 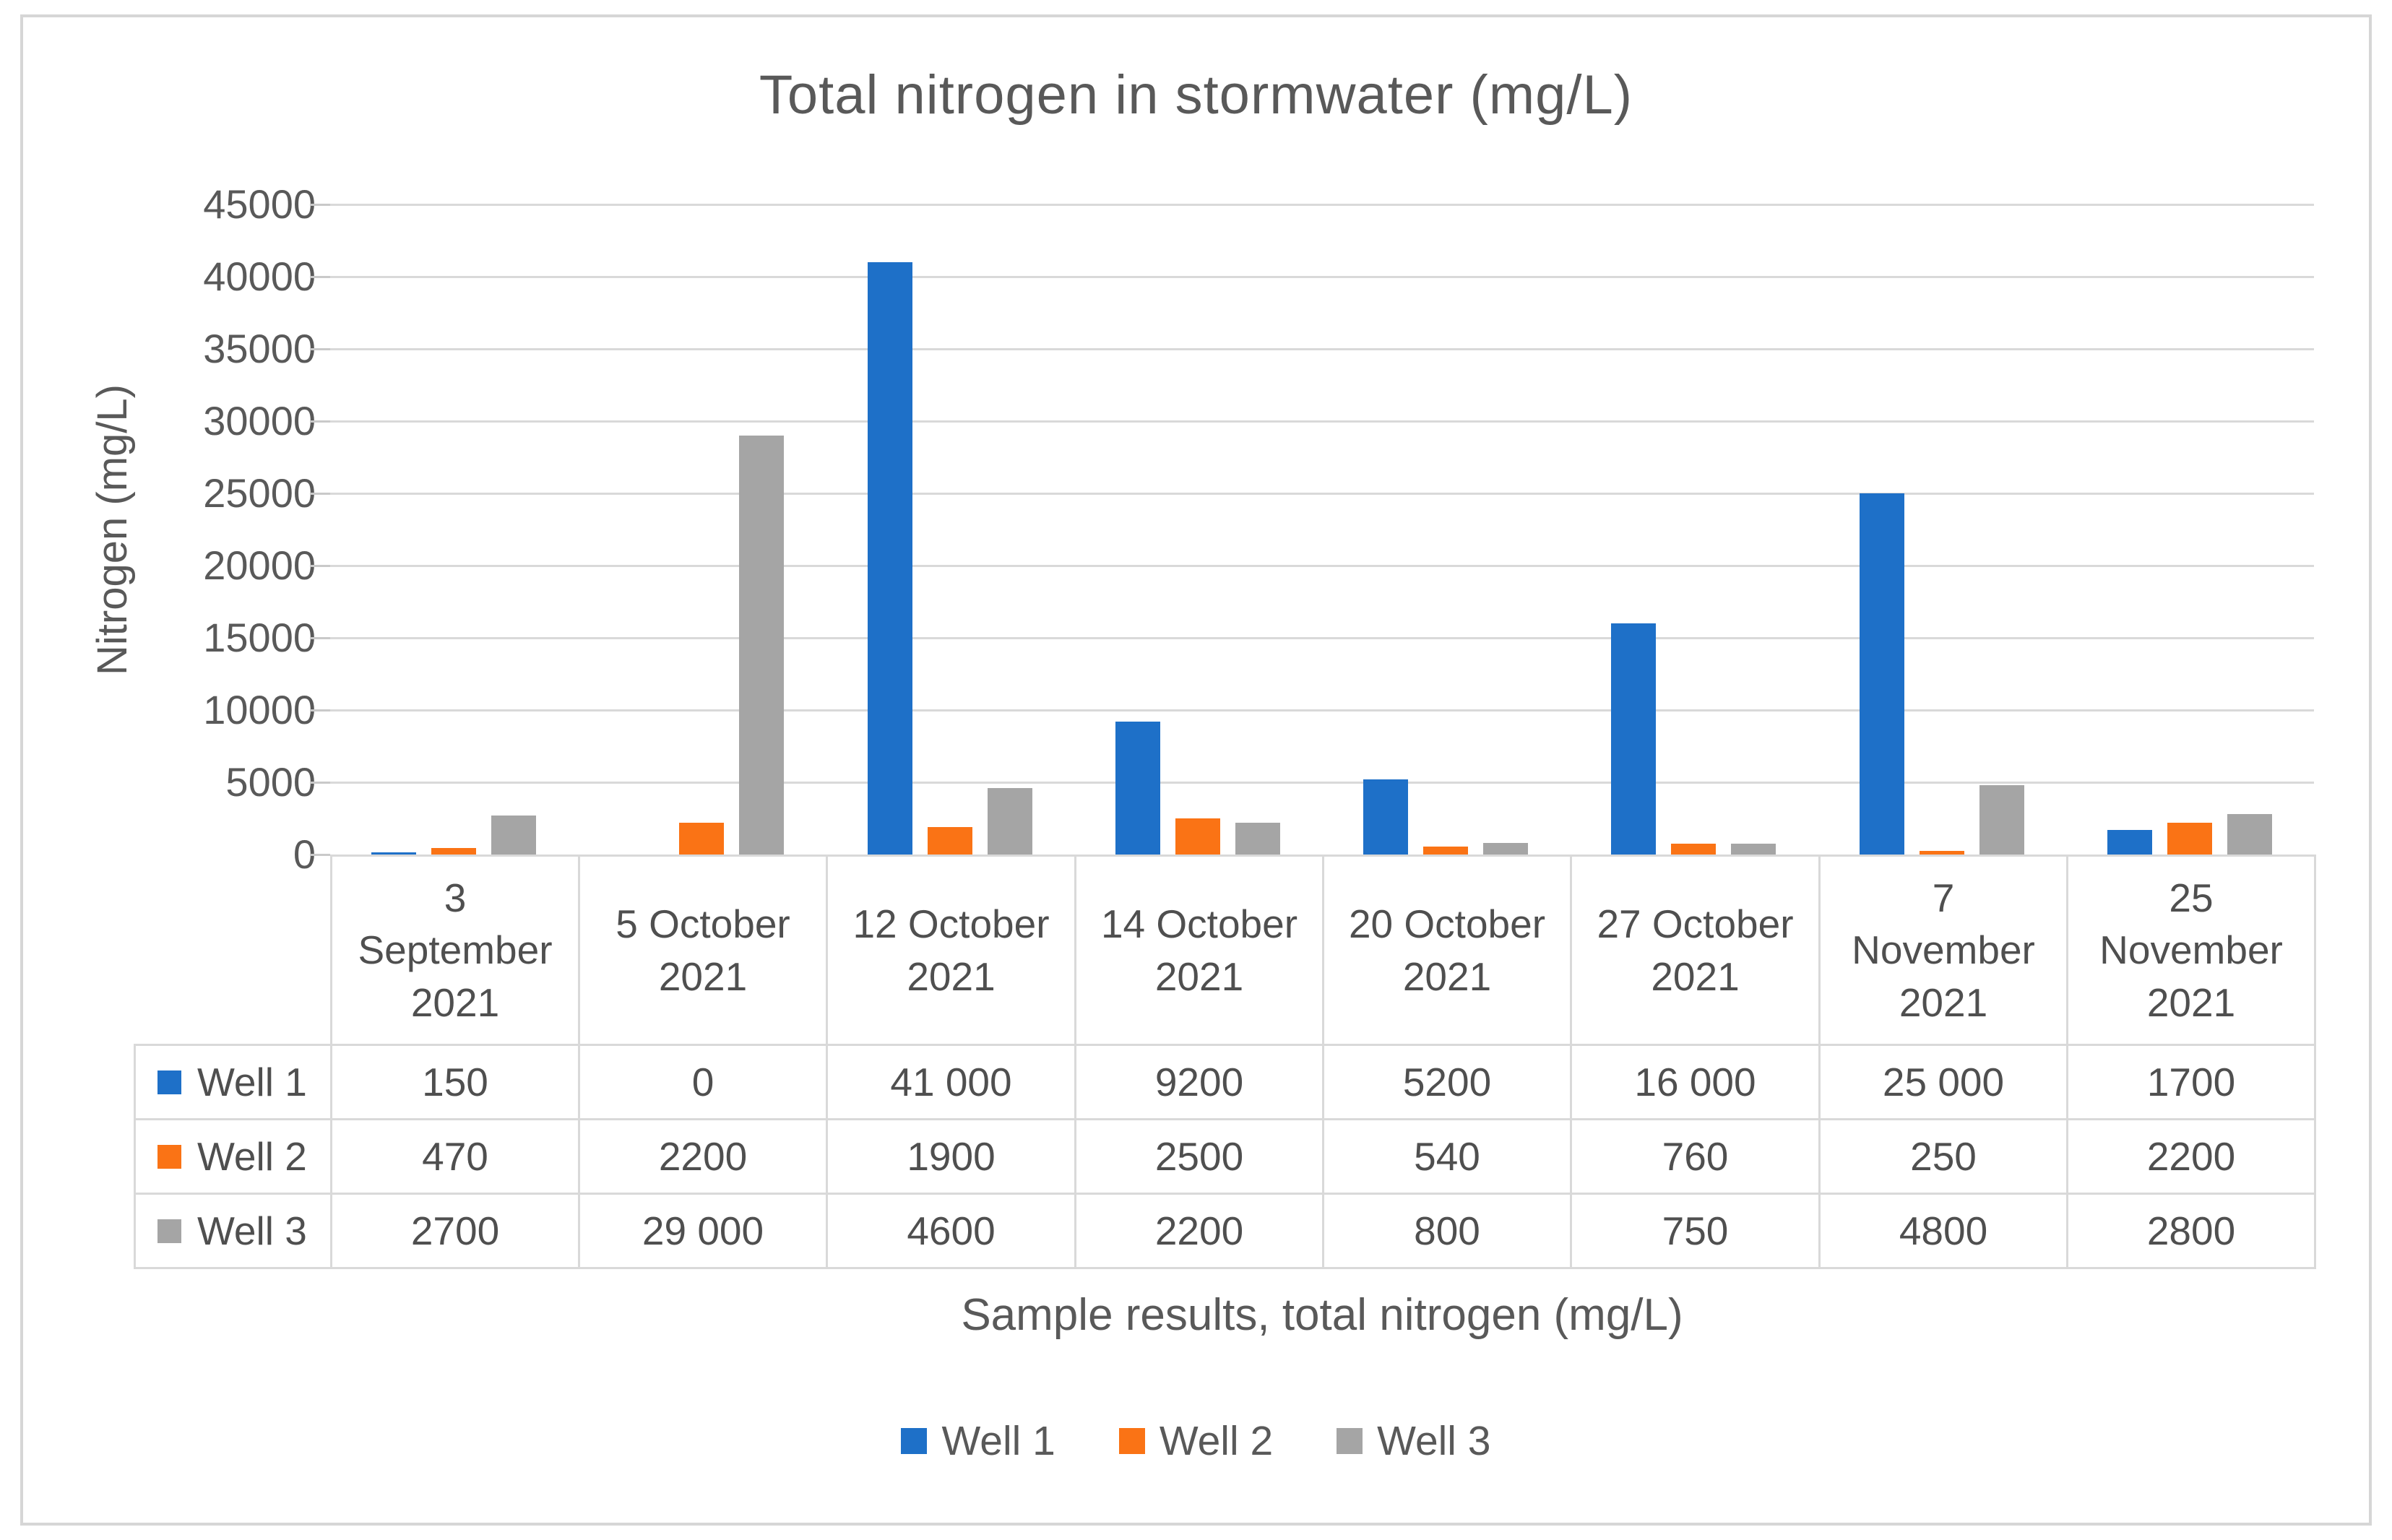 What do you see at coordinates (1350, 1441) in the screenshot?
I see `legend-swatch-well3` at bounding box center [1350, 1441].